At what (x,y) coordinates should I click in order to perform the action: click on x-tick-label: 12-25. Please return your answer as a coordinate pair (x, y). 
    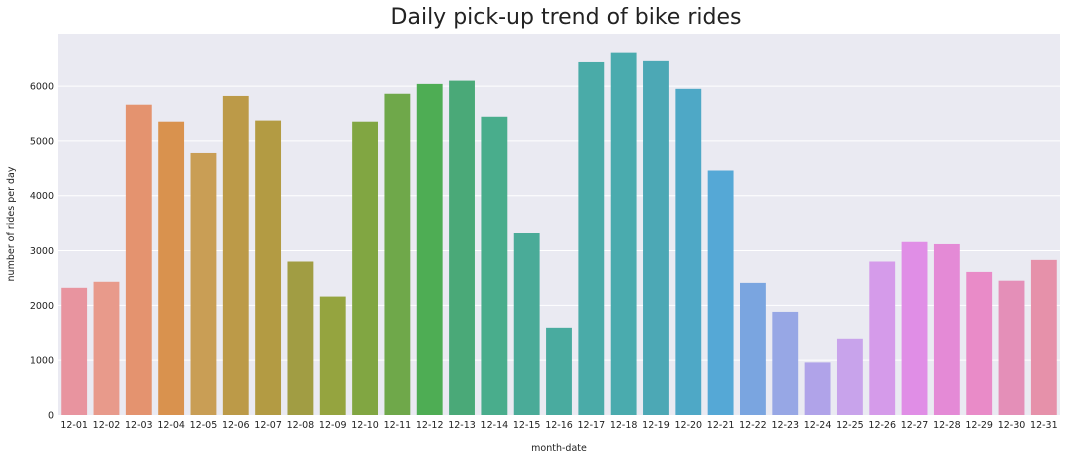
    Looking at the image, I should click on (850, 425).